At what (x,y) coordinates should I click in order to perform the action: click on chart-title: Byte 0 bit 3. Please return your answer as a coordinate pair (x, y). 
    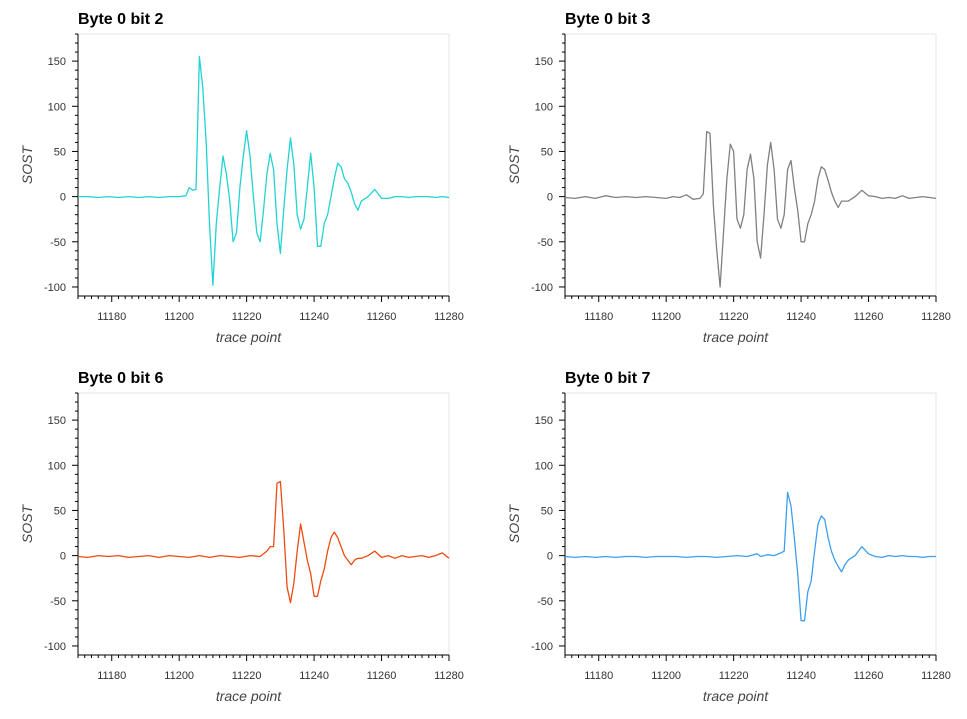
    Looking at the image, I should click on (607, 19).